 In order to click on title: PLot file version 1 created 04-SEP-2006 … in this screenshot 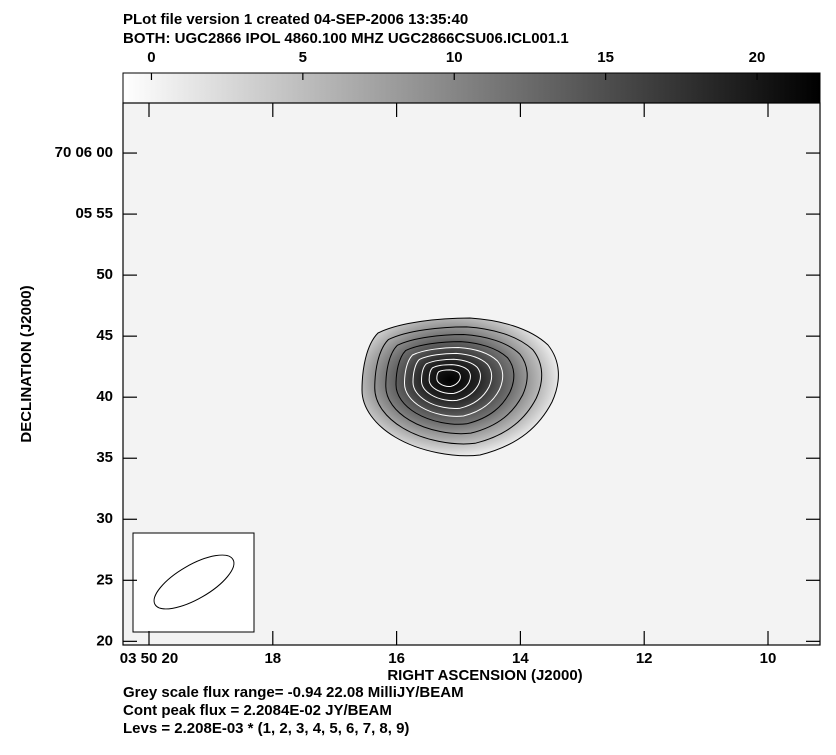, I will do `click(295, 19)`.